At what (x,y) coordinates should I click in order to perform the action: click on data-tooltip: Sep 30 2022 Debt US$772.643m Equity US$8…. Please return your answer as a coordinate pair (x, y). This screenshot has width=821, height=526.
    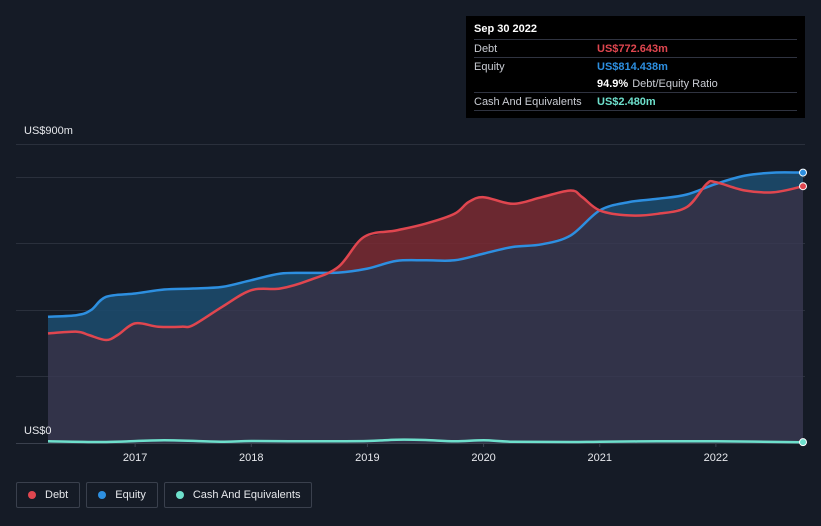
    Looking at the image, I should click on (635, 67).